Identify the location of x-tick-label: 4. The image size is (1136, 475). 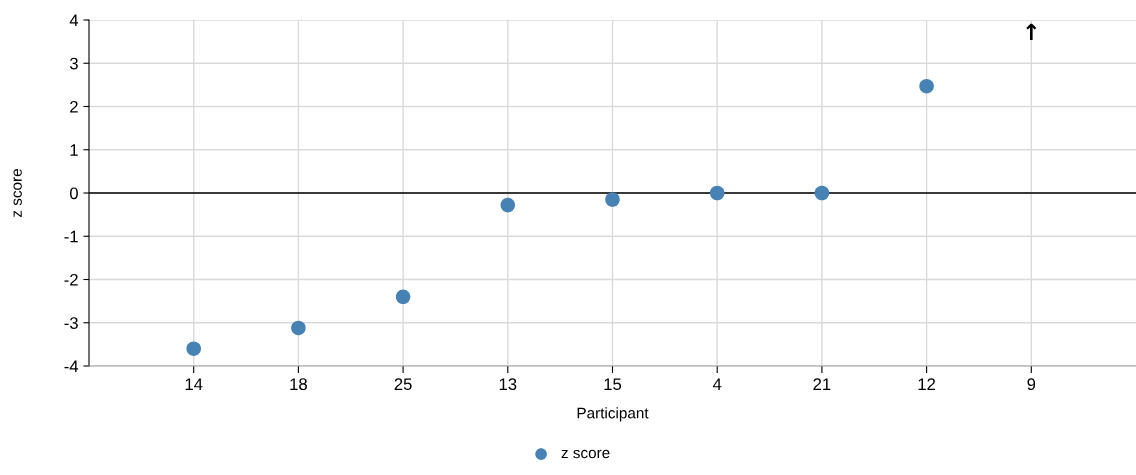
(717, 384).